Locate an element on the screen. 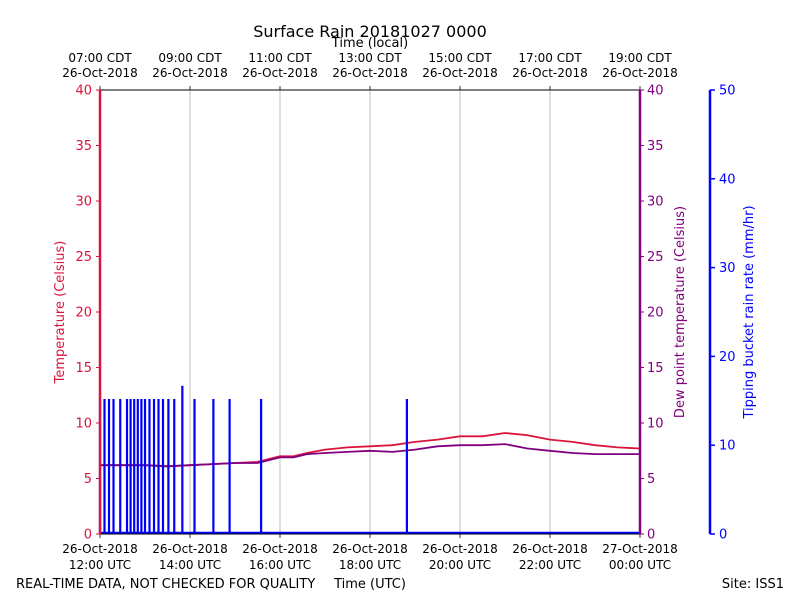  temperature-tick-label: 5 is located at coordinates (88, 479).